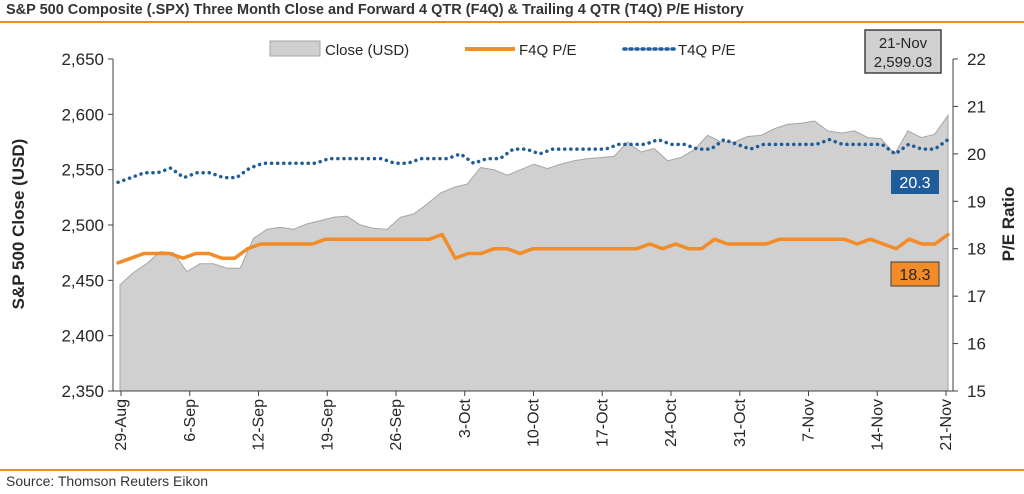 This screenshot has height=494, width=1024. I want to click on title-rule, so click(512, 22).